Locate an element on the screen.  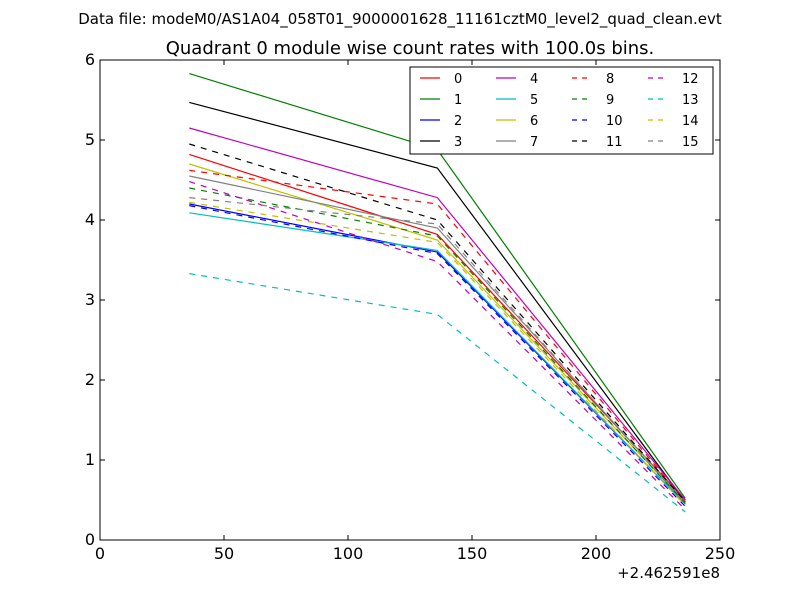
legend-label-1: 1 is located at coordinates (458, 100).